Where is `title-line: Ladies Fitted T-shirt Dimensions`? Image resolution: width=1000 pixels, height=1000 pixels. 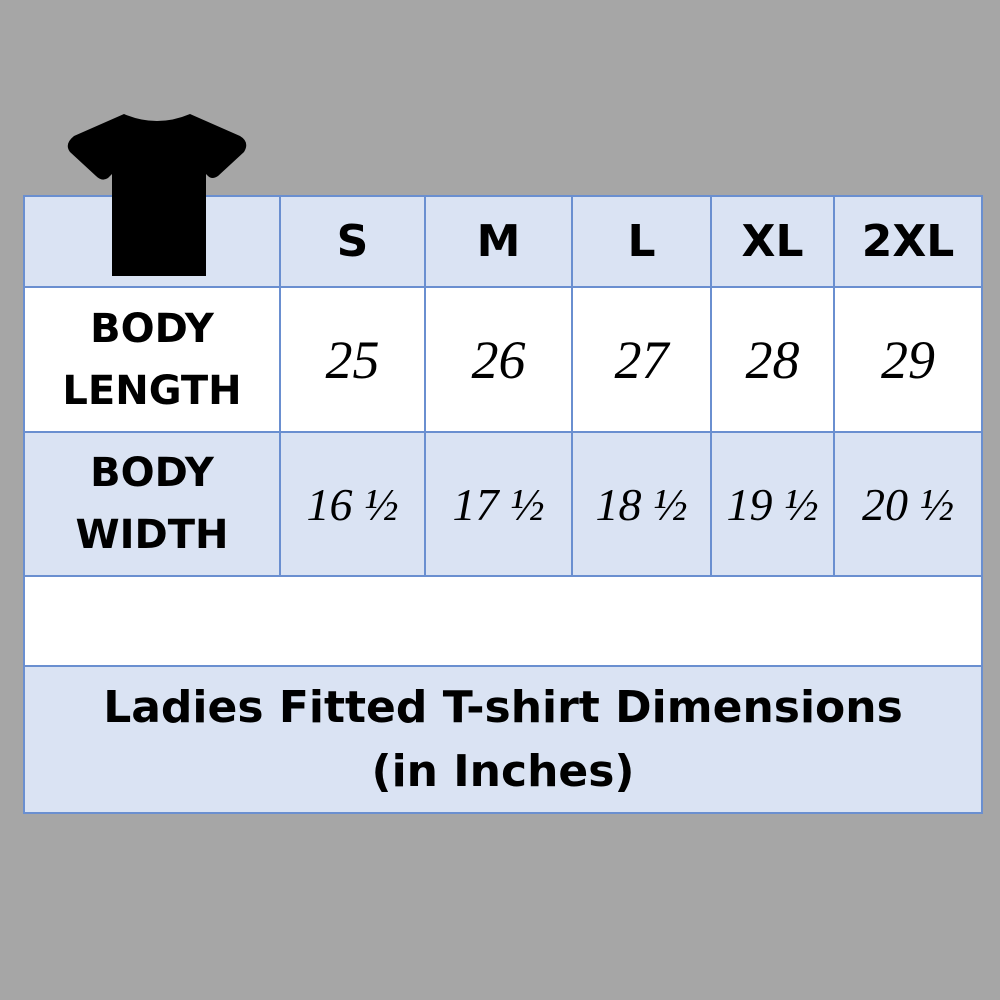 title-line: Ladies Fitted T-shirt Dimensions is located at coordinates (503, 707).